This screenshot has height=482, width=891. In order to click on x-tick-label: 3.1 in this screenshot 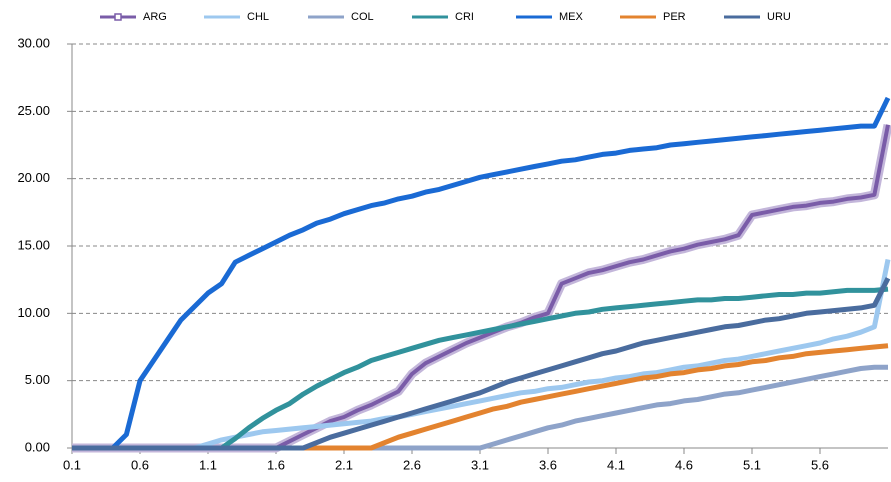, I will do `click(480, 464)`.